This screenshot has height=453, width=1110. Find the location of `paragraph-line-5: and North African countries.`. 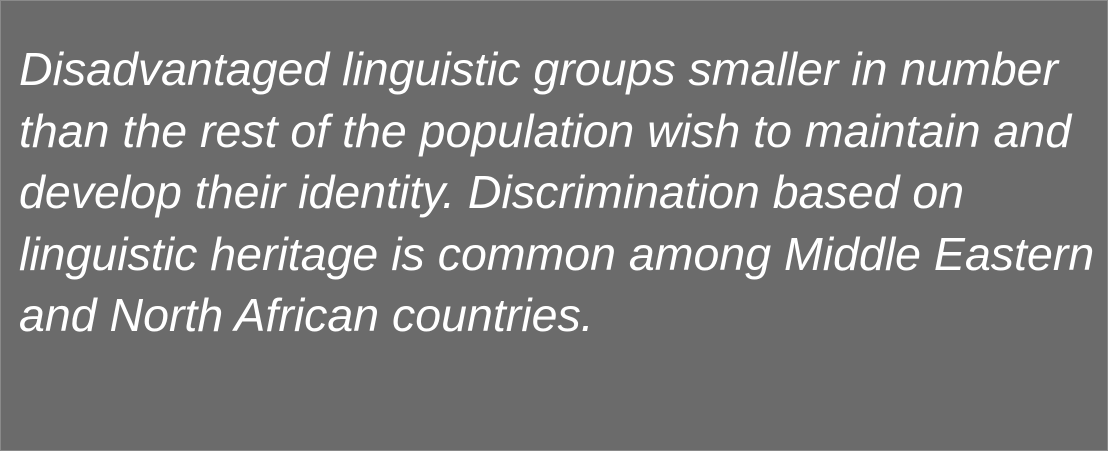

paragraph-line-5: and North African countries. is located at coordinates (306, 315).